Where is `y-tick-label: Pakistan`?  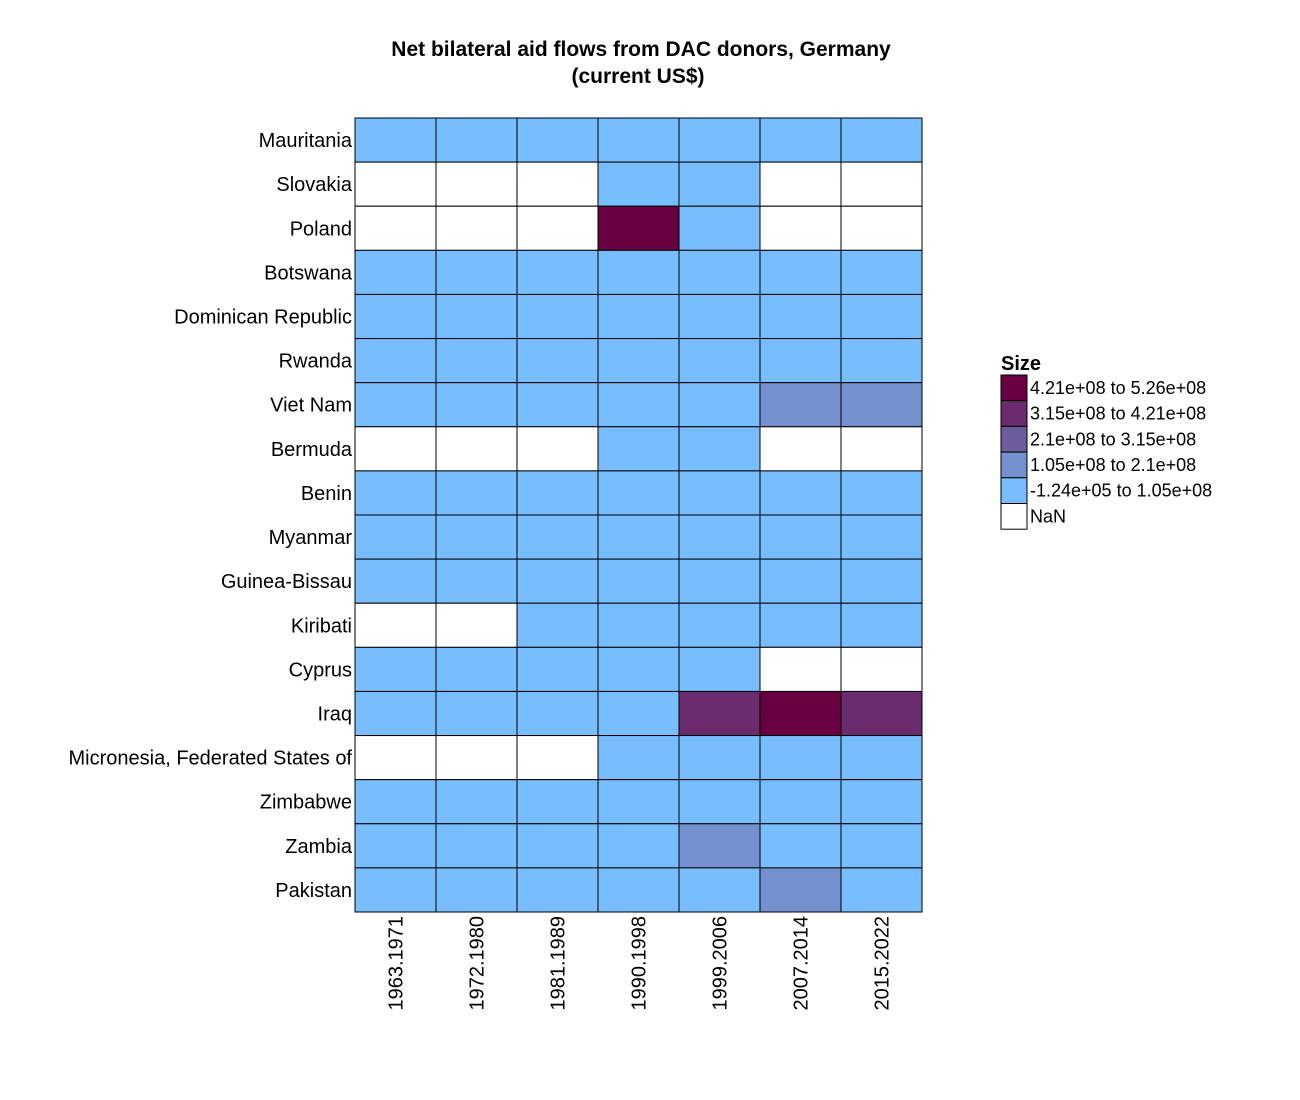
y-tick-label: Pakistan is located at coordinates (313, 891).